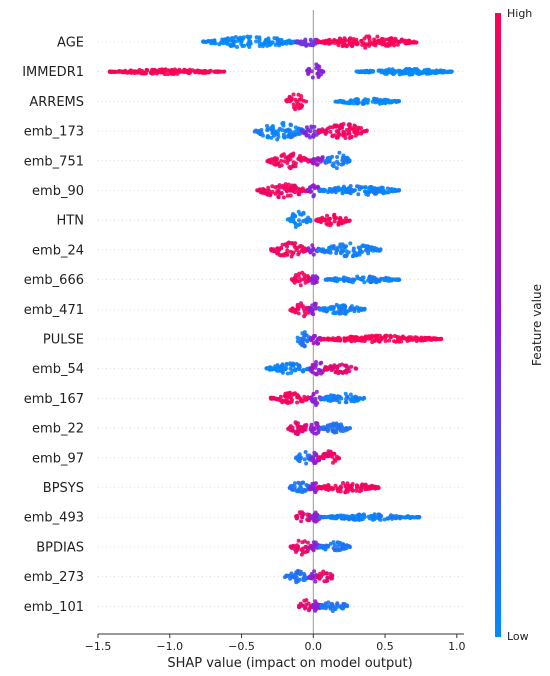 Image resolution: width=550 pixels, height=676 pixels. Describe the element at coordinates (54, 518) in the screenshot. I see `feature-label: emb_493` at that location.